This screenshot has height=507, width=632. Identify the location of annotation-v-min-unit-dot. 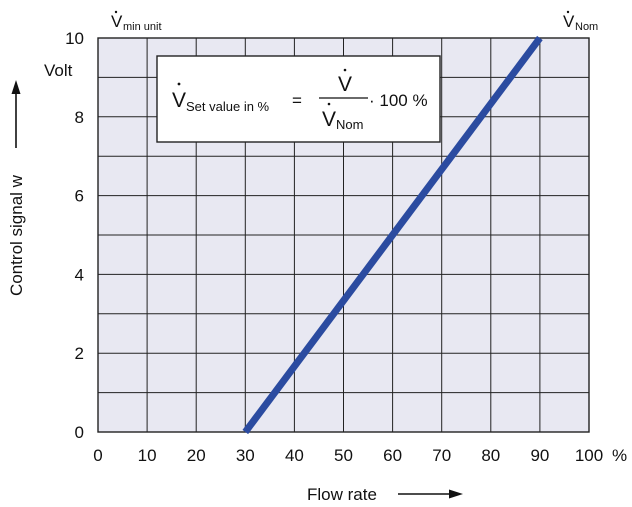
(116, 12).